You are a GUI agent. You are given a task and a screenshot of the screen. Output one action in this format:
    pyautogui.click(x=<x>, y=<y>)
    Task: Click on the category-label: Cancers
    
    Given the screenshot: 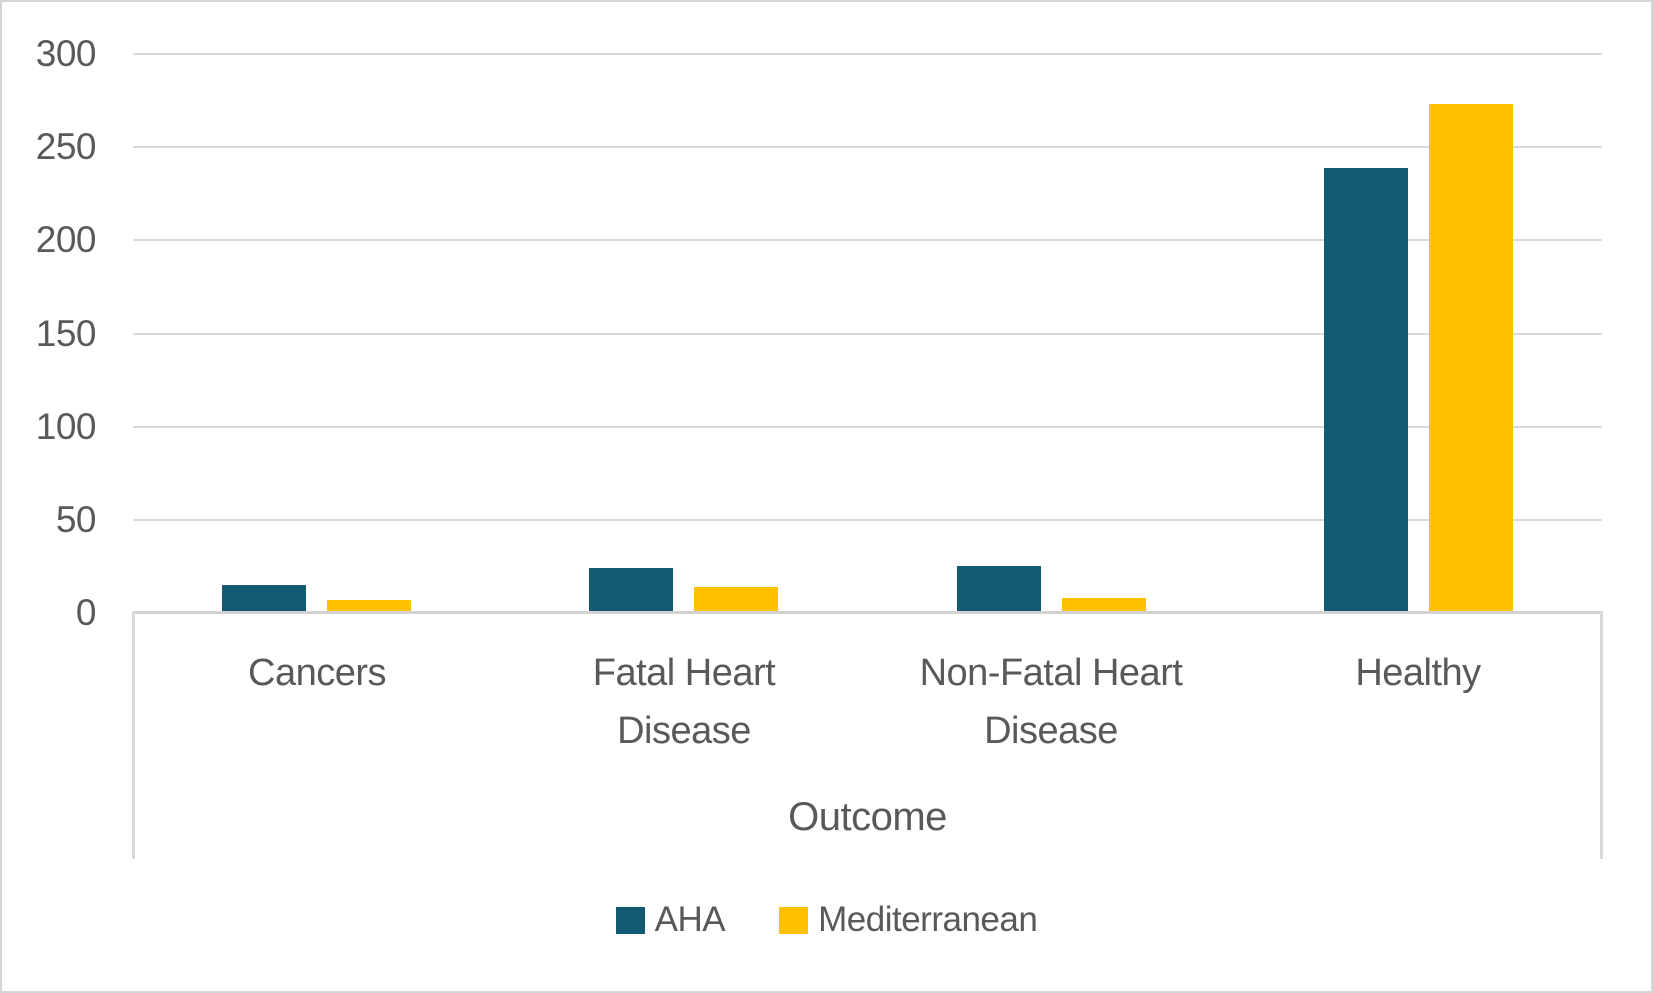 What is the action you would take?
    pyautogui.click(x=317, y=673)
    